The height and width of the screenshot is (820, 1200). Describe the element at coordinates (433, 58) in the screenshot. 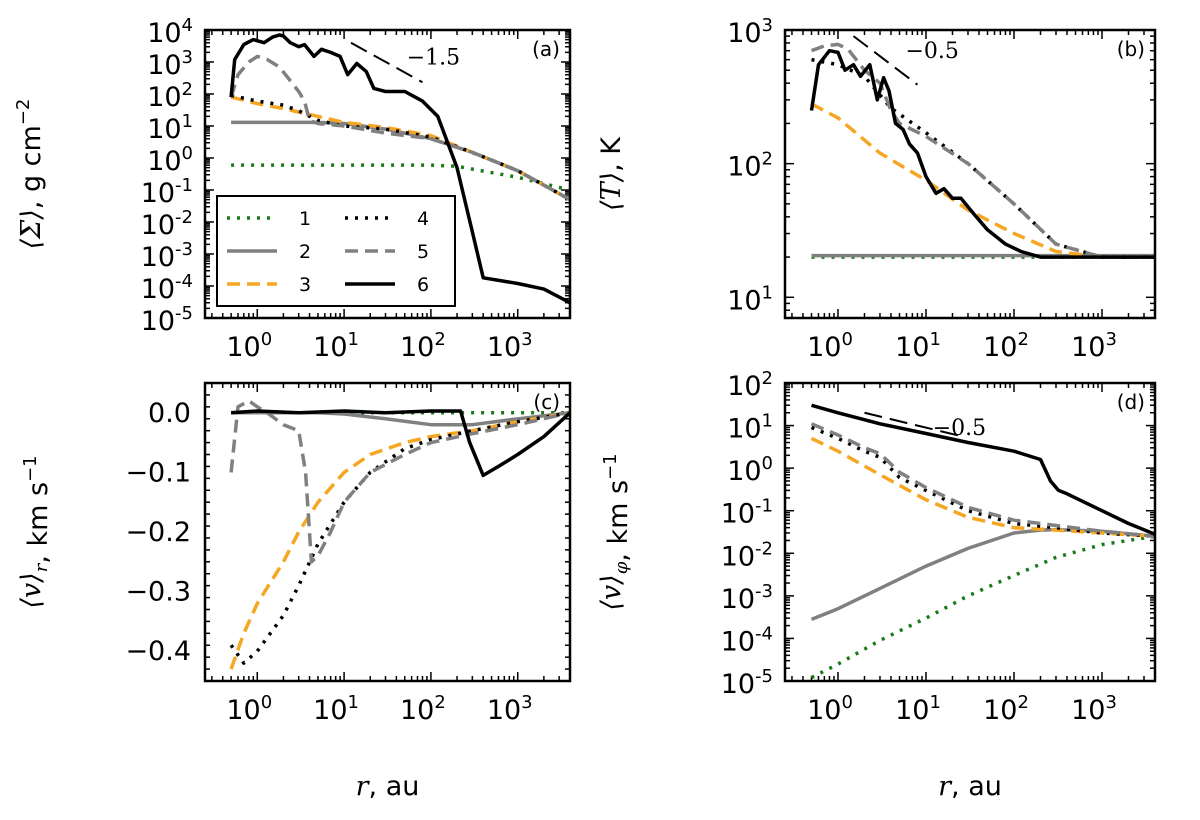

I see `slope-label: −1.5` at that location.